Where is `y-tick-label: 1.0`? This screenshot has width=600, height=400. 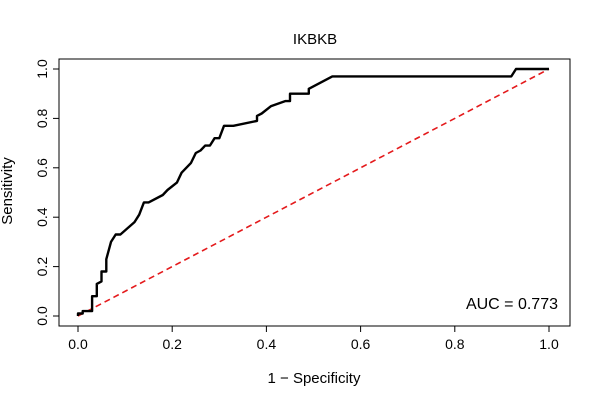 y-tick-label: 1.0 is located at coordinates (42, 69).